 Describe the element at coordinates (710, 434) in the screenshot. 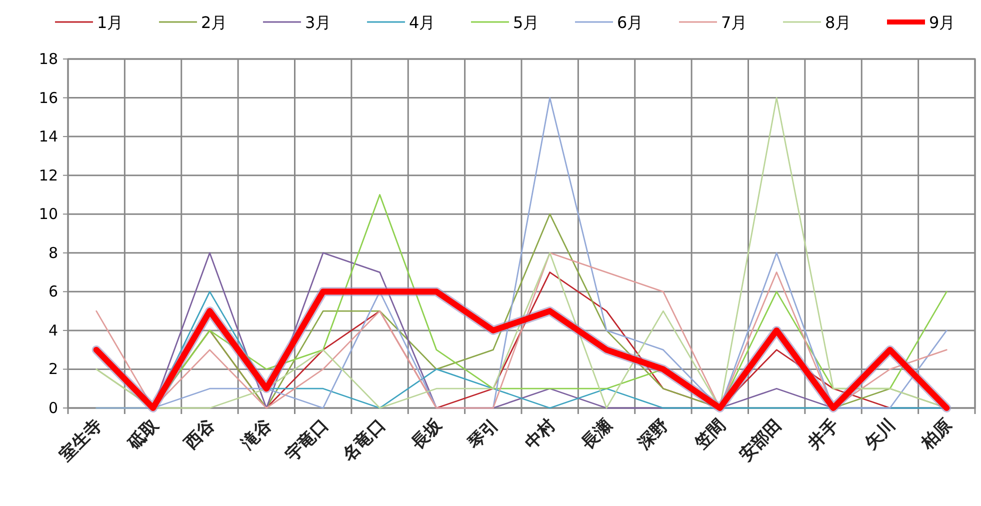

I see `x-tick-label: 笠間` at that location.